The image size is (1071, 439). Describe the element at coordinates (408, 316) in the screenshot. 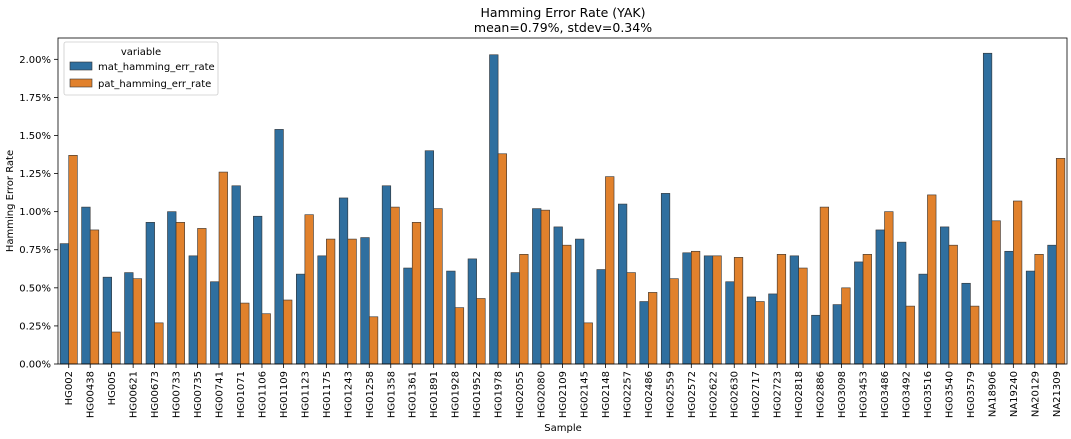

I see `bar-mat-HG01361` at that location.